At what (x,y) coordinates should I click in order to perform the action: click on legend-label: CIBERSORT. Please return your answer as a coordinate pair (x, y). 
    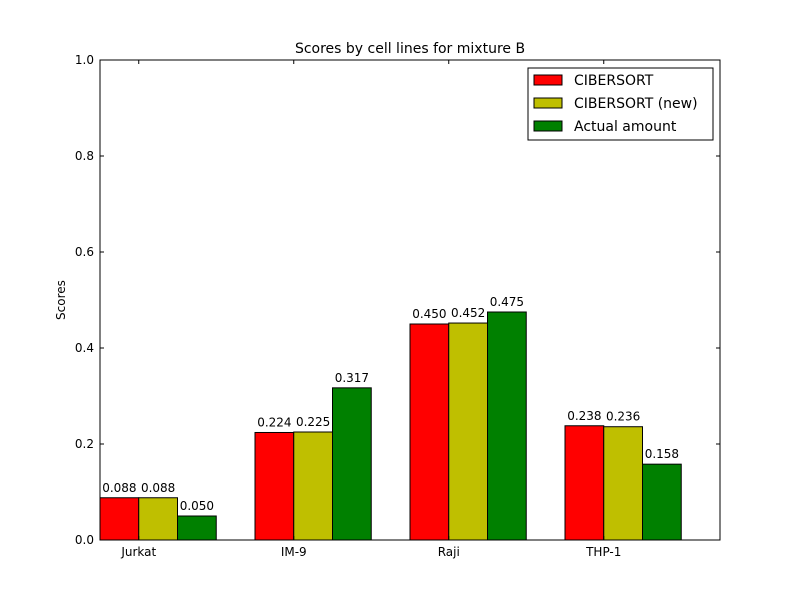
    Looking at the image, I should click on (614, 81).